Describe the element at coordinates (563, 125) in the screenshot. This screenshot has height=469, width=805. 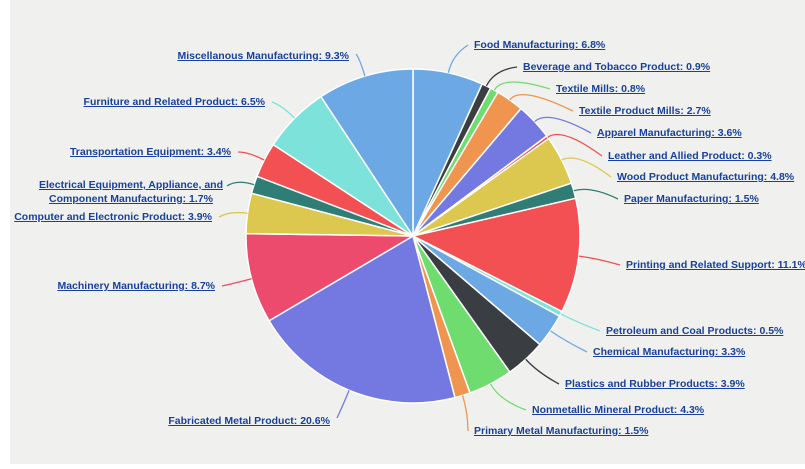
I see `leader-line-apparel-manufacturing` at that location.